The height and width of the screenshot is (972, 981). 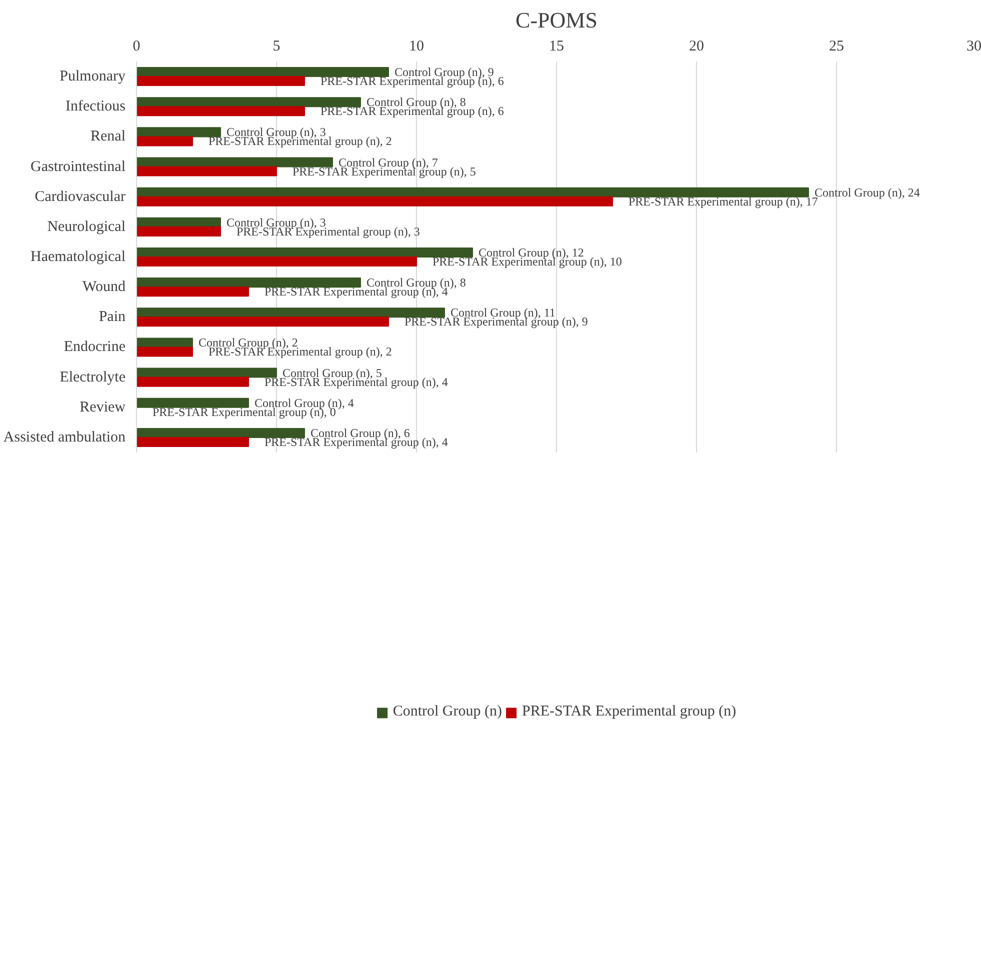 I want to click on x-tick-label: 10, so click(x=416, y=46).